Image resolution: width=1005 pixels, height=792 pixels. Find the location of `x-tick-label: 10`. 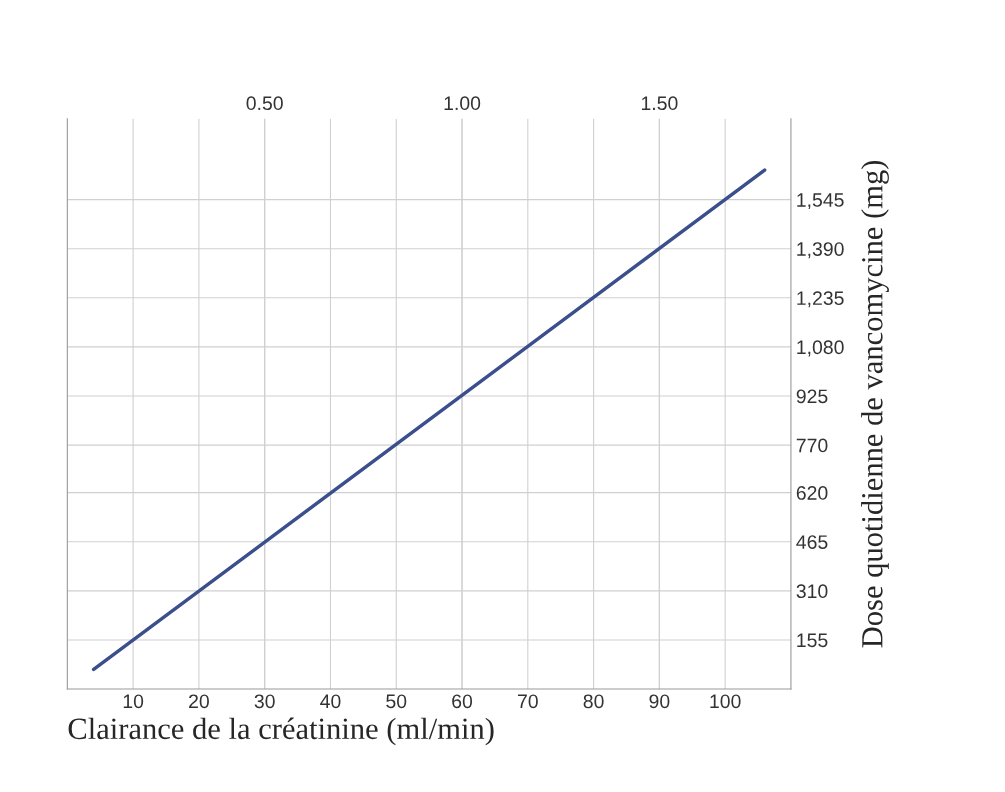

x-tick-label: 10 is located at coordinates (133, 701).